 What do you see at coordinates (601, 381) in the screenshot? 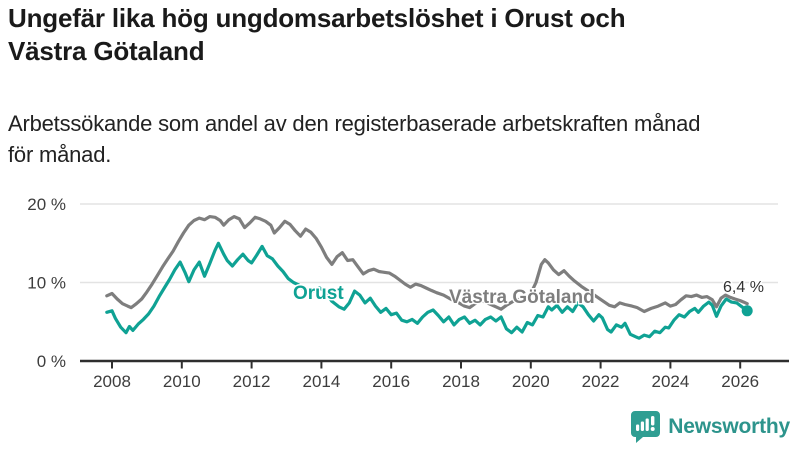
I see `x-axis-tick-label: 2022` at bounding box center [601, 381].